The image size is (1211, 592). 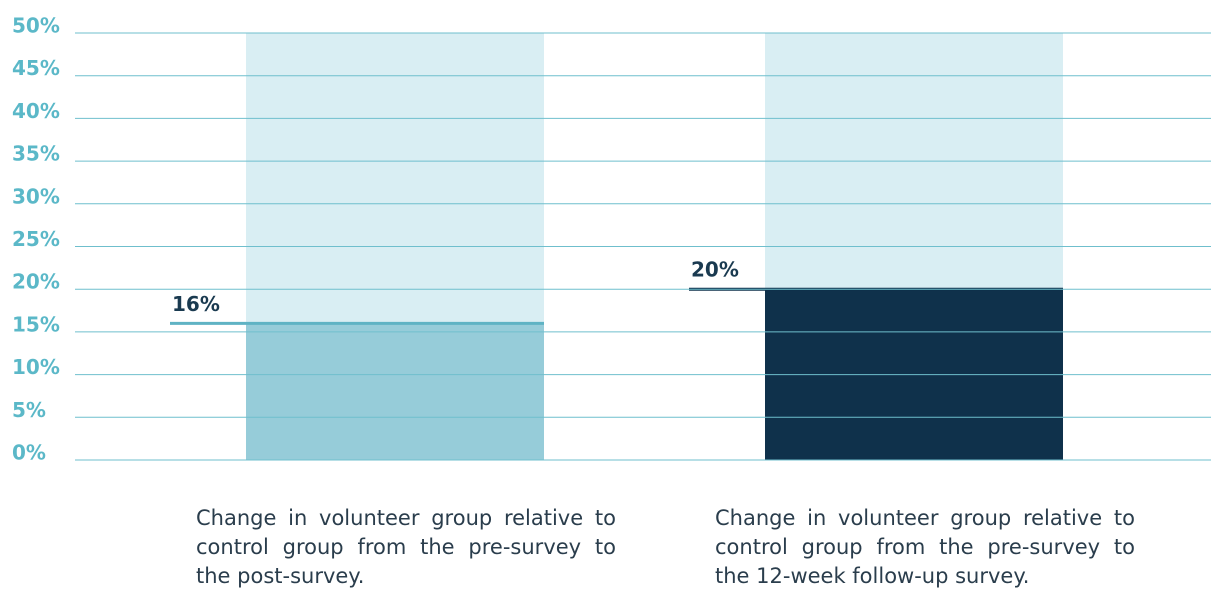 I want to click on y-tick-label: 50%, so click(x=36, y=26).